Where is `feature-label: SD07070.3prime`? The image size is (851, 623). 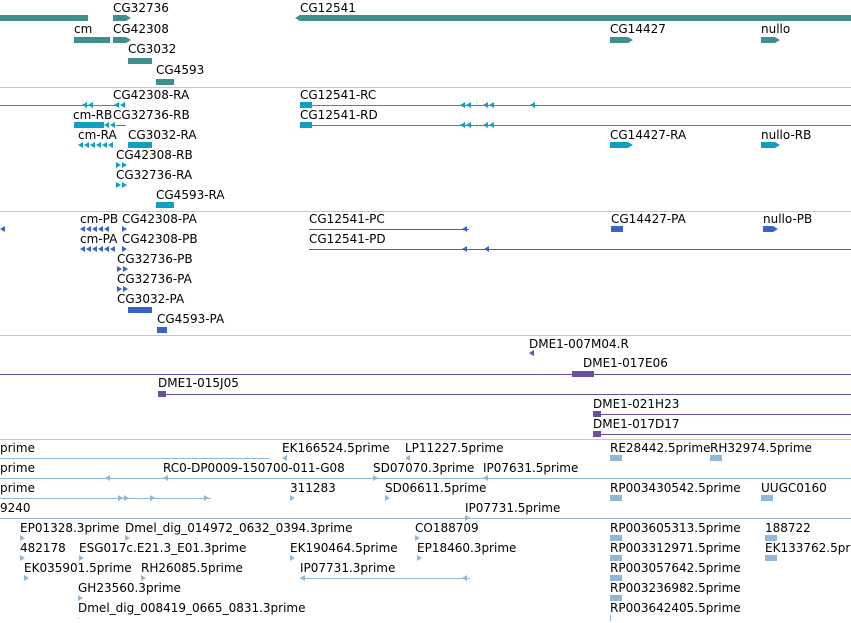
feature-label: SD07070.3prime is located at coordinates (424, 468).